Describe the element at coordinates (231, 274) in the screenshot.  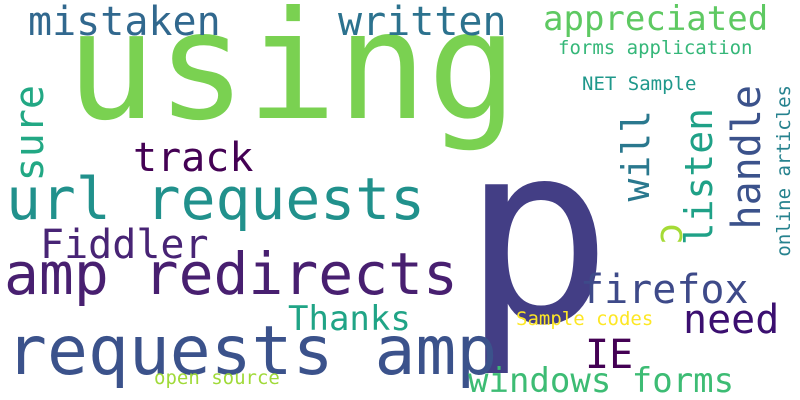
I see `word-amp-redirects: amp redirects` at that location.